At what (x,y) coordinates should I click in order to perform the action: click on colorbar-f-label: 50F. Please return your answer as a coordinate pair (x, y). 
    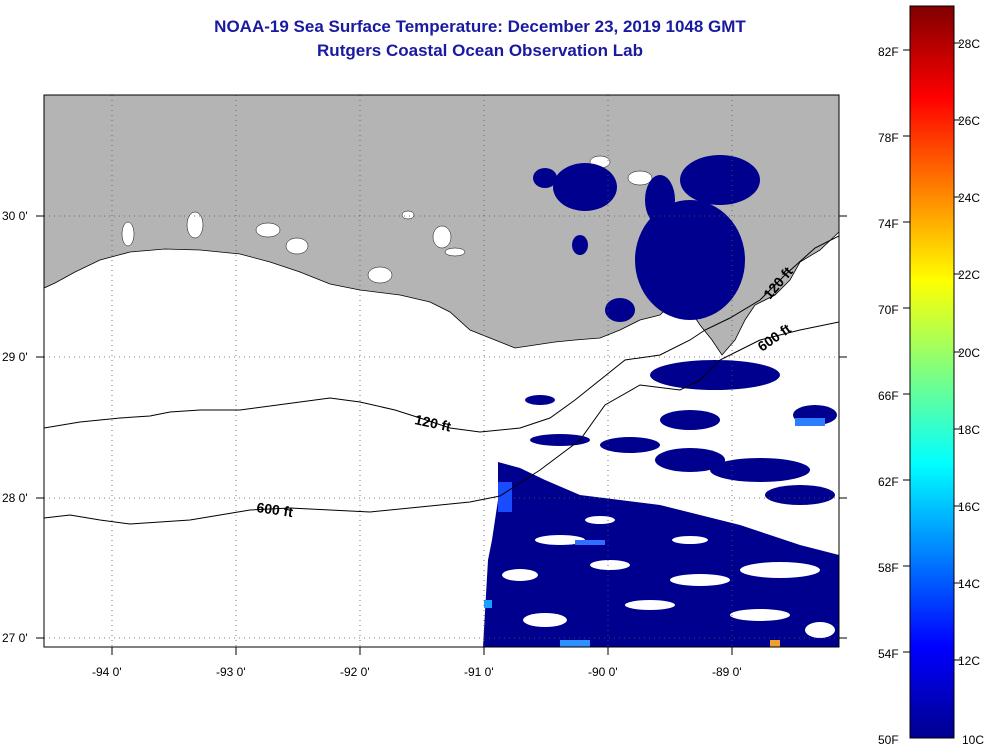
    Looking at the image, I should click on (888, 740).